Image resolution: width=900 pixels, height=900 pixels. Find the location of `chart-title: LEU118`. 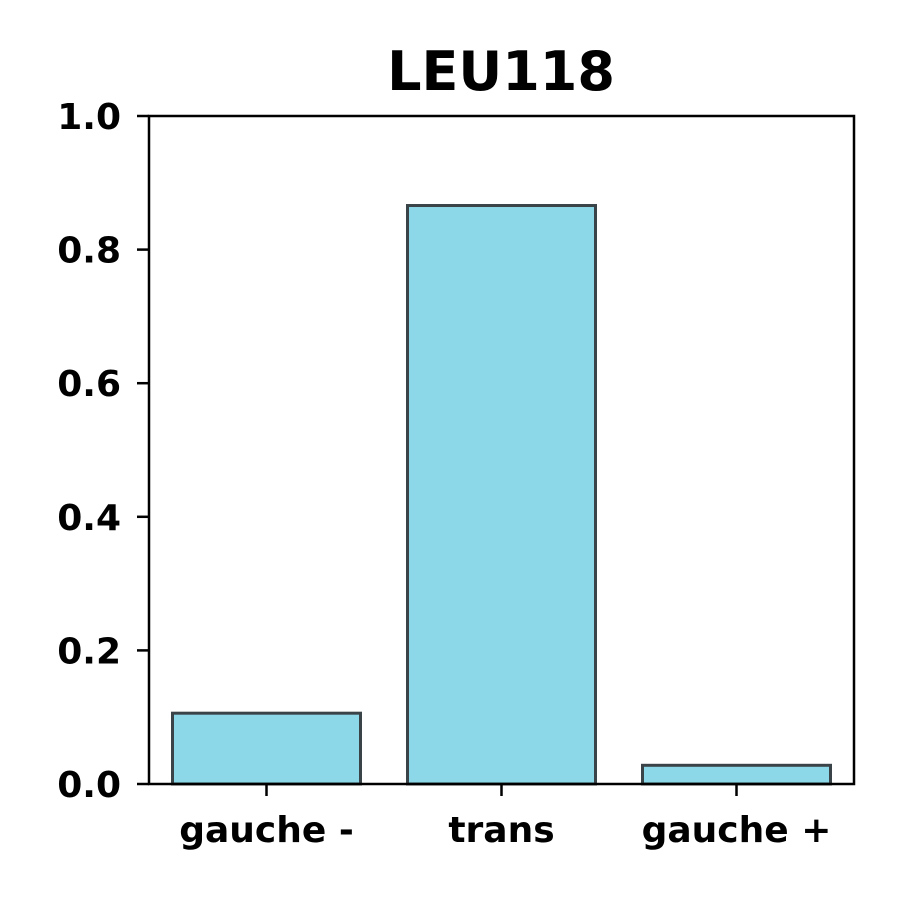

chart-title: LEU118 is located at coordinates (501, 71).